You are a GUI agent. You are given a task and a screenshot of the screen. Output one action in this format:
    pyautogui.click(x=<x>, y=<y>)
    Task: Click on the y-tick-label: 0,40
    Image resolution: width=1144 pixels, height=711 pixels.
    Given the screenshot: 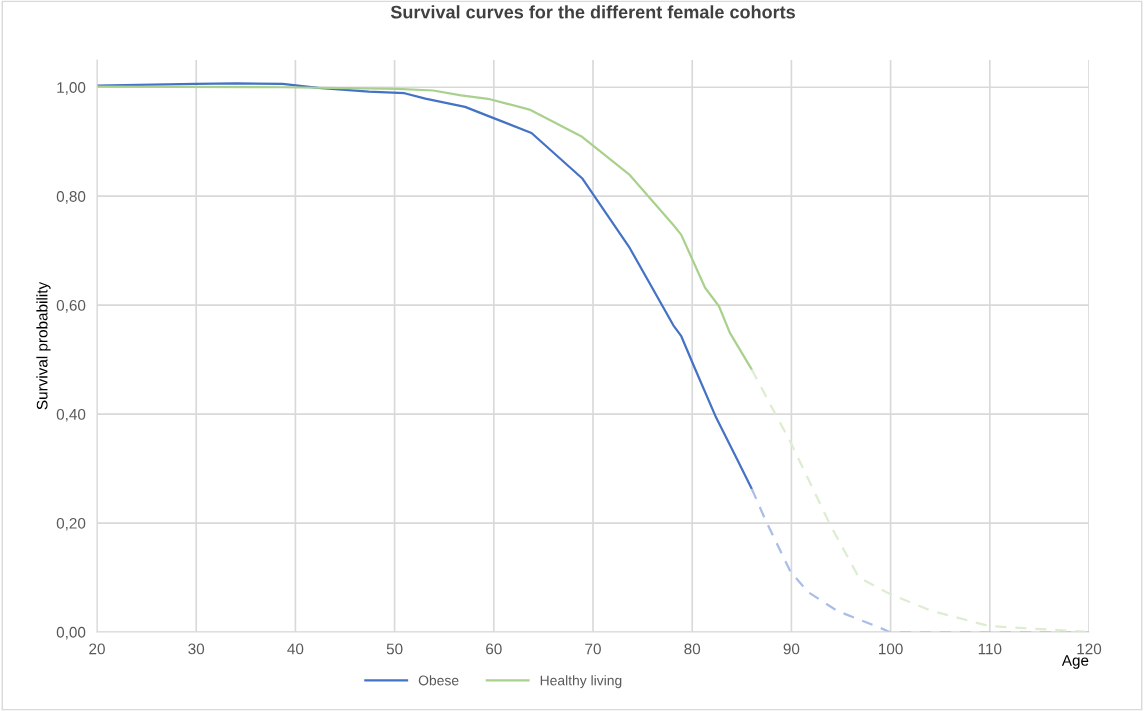 What is the action you would take?
    pyautogui.click(x=71, y=415)
    